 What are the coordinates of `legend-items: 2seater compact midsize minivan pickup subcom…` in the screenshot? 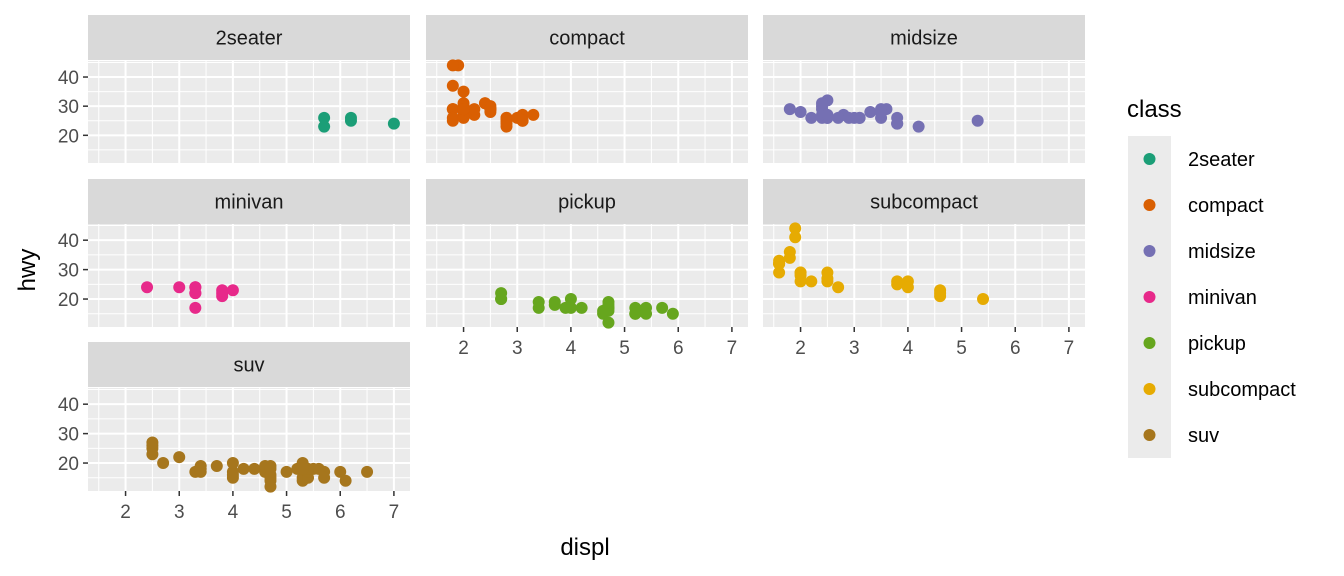 It's located at (1219, 298).